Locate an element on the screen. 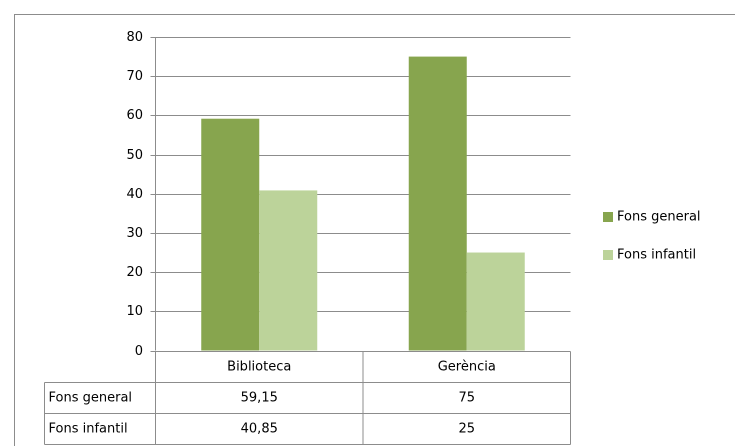 The image size is (735, 446). y-tick-label: 80 is located at coordinates (134, 37).